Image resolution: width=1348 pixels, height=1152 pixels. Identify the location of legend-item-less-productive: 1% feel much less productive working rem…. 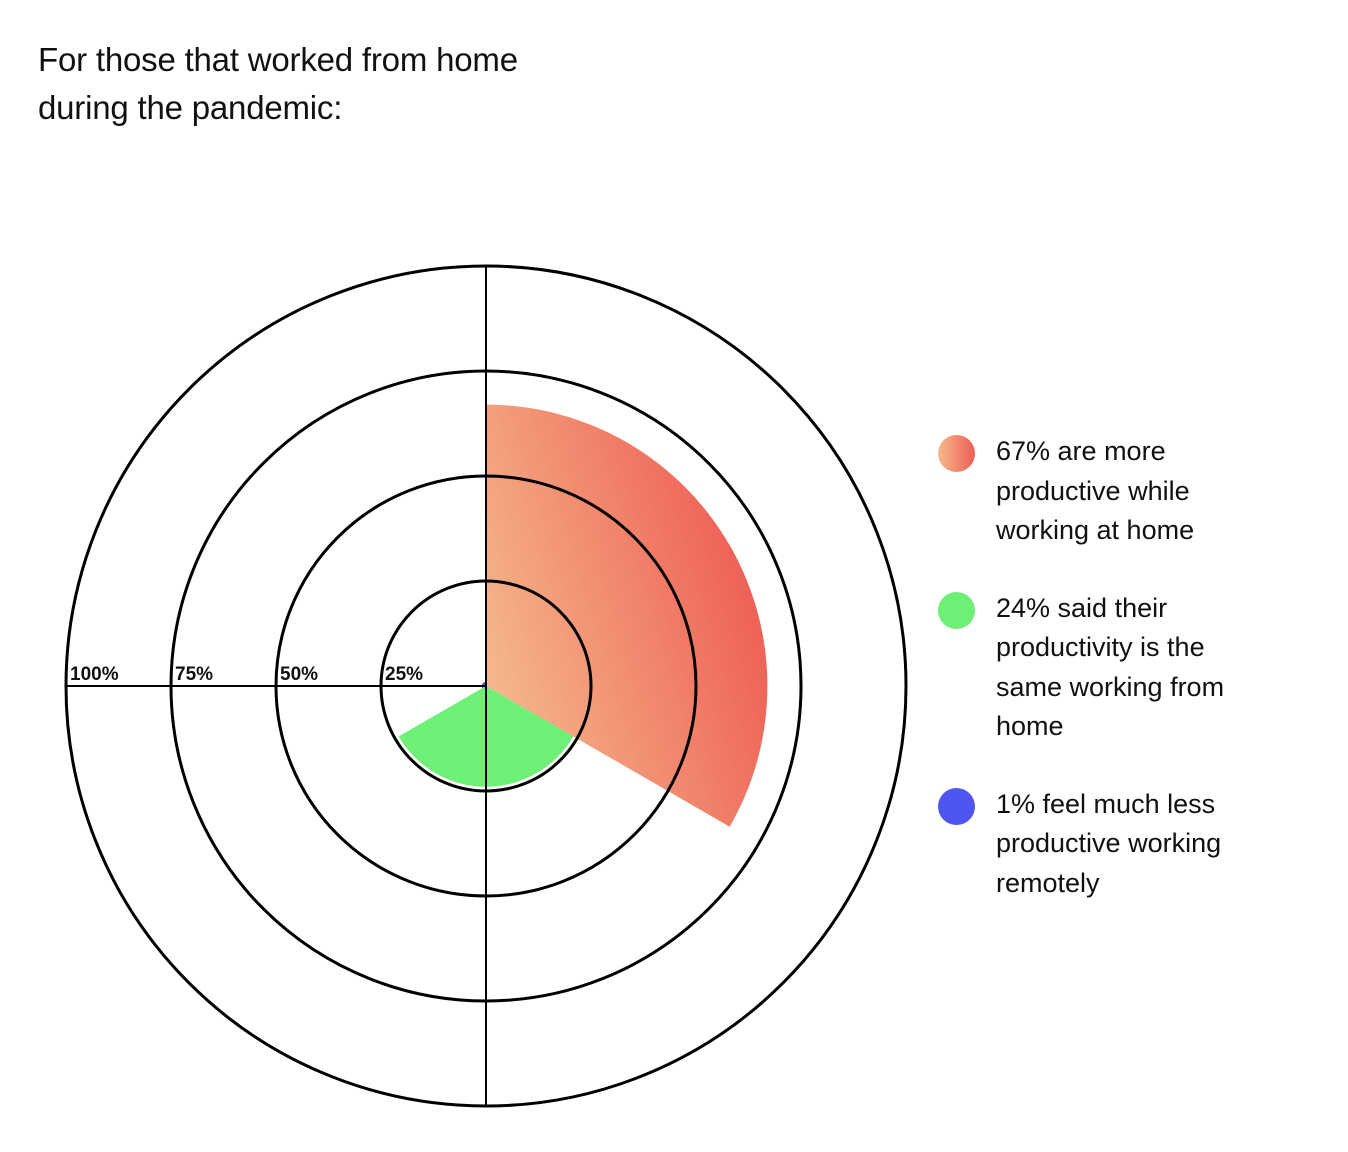
(1118, 844).